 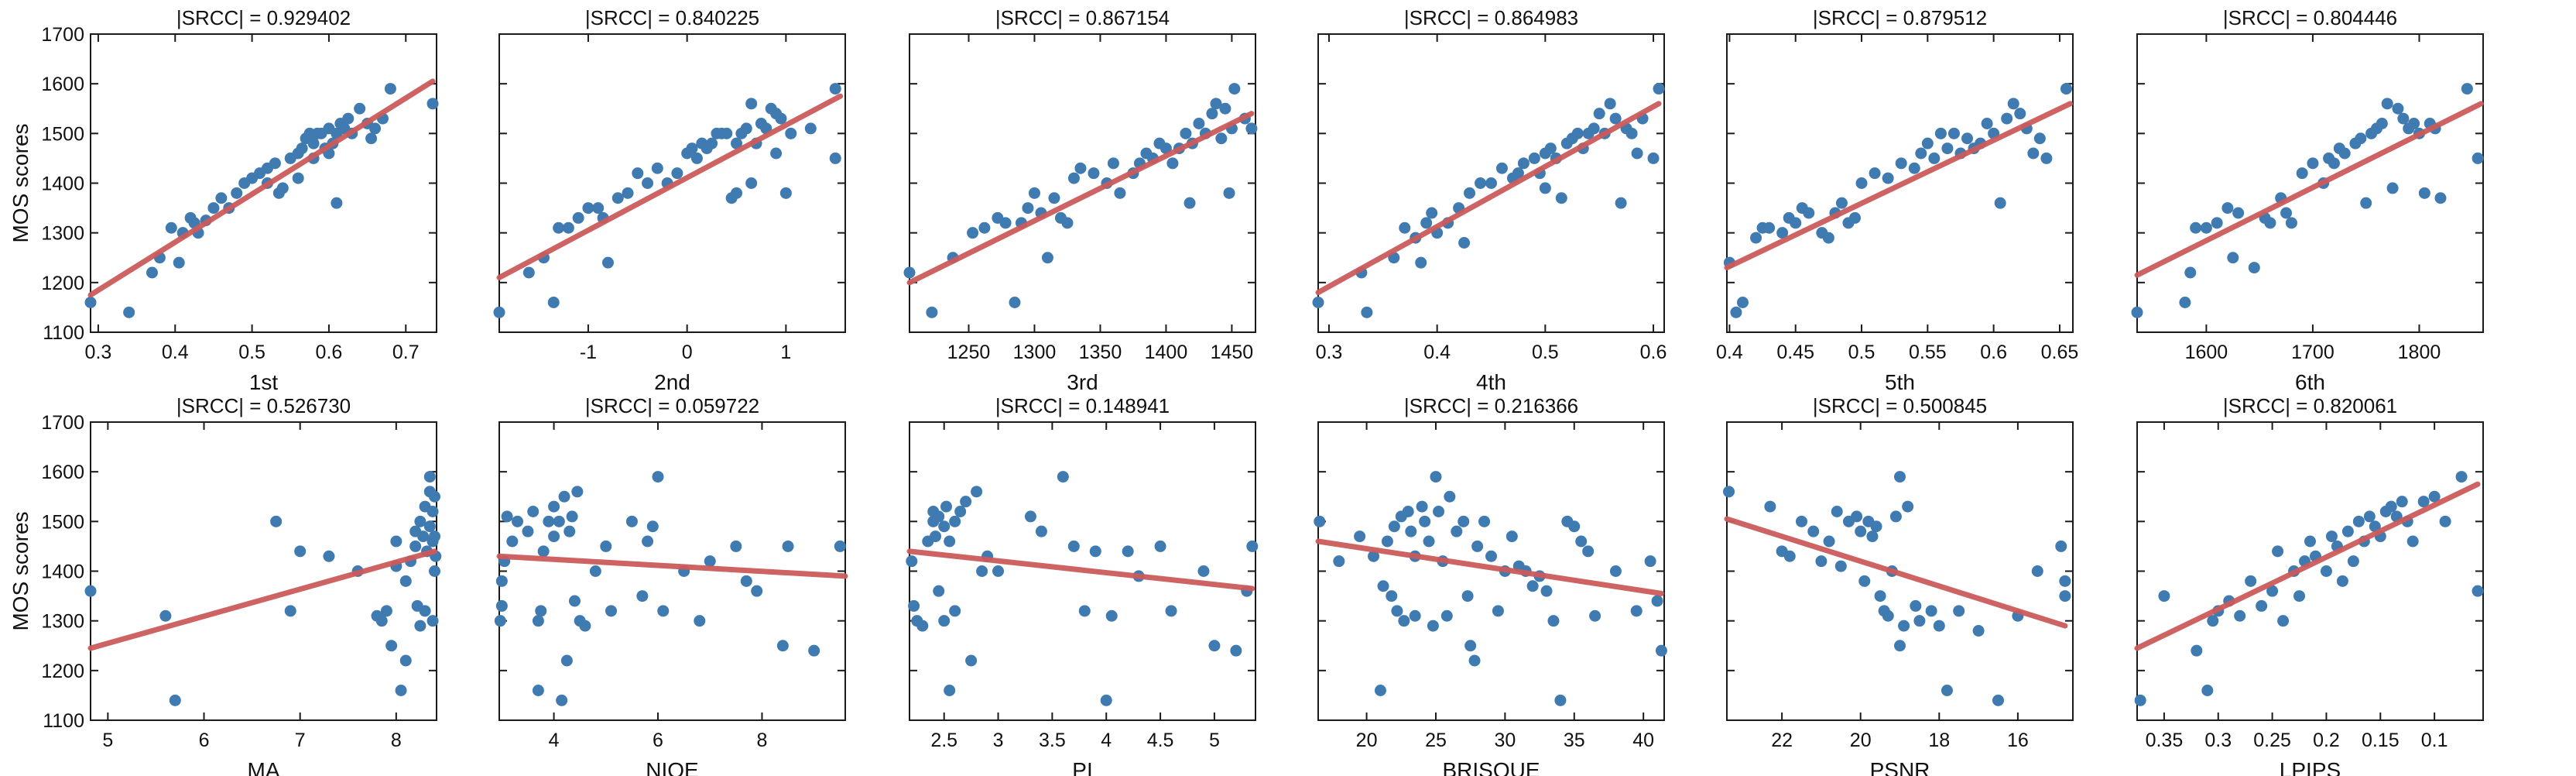 What do you see at coordinates (943, 741) in the screenshot?
I see `x-tick-label: 2.5` at bounding box center [943, 741].